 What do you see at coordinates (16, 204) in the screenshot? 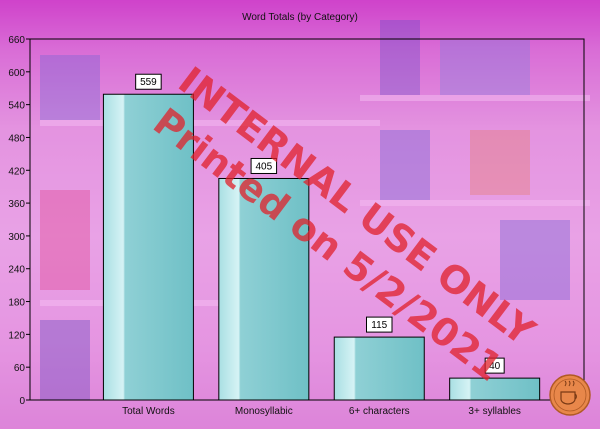
I see `y-tick-label: 360` at bounding box center [16, 204].